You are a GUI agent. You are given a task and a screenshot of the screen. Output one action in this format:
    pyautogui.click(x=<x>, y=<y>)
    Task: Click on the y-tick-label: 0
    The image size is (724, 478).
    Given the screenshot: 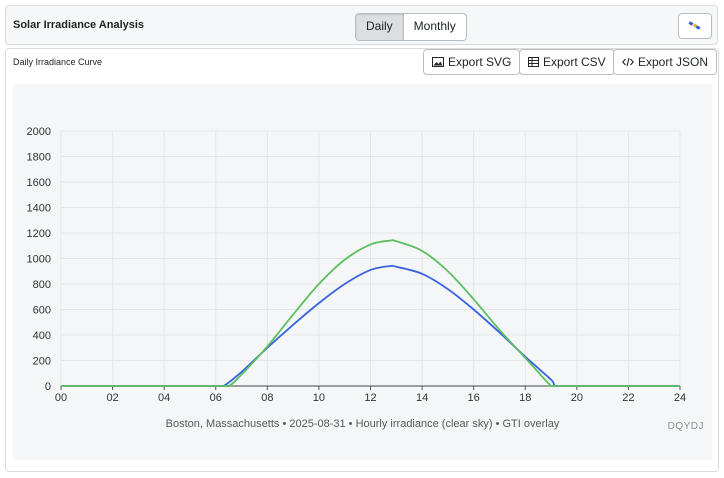 What is the action you would take?
    pyautogui.click(x=48, y=387)
    